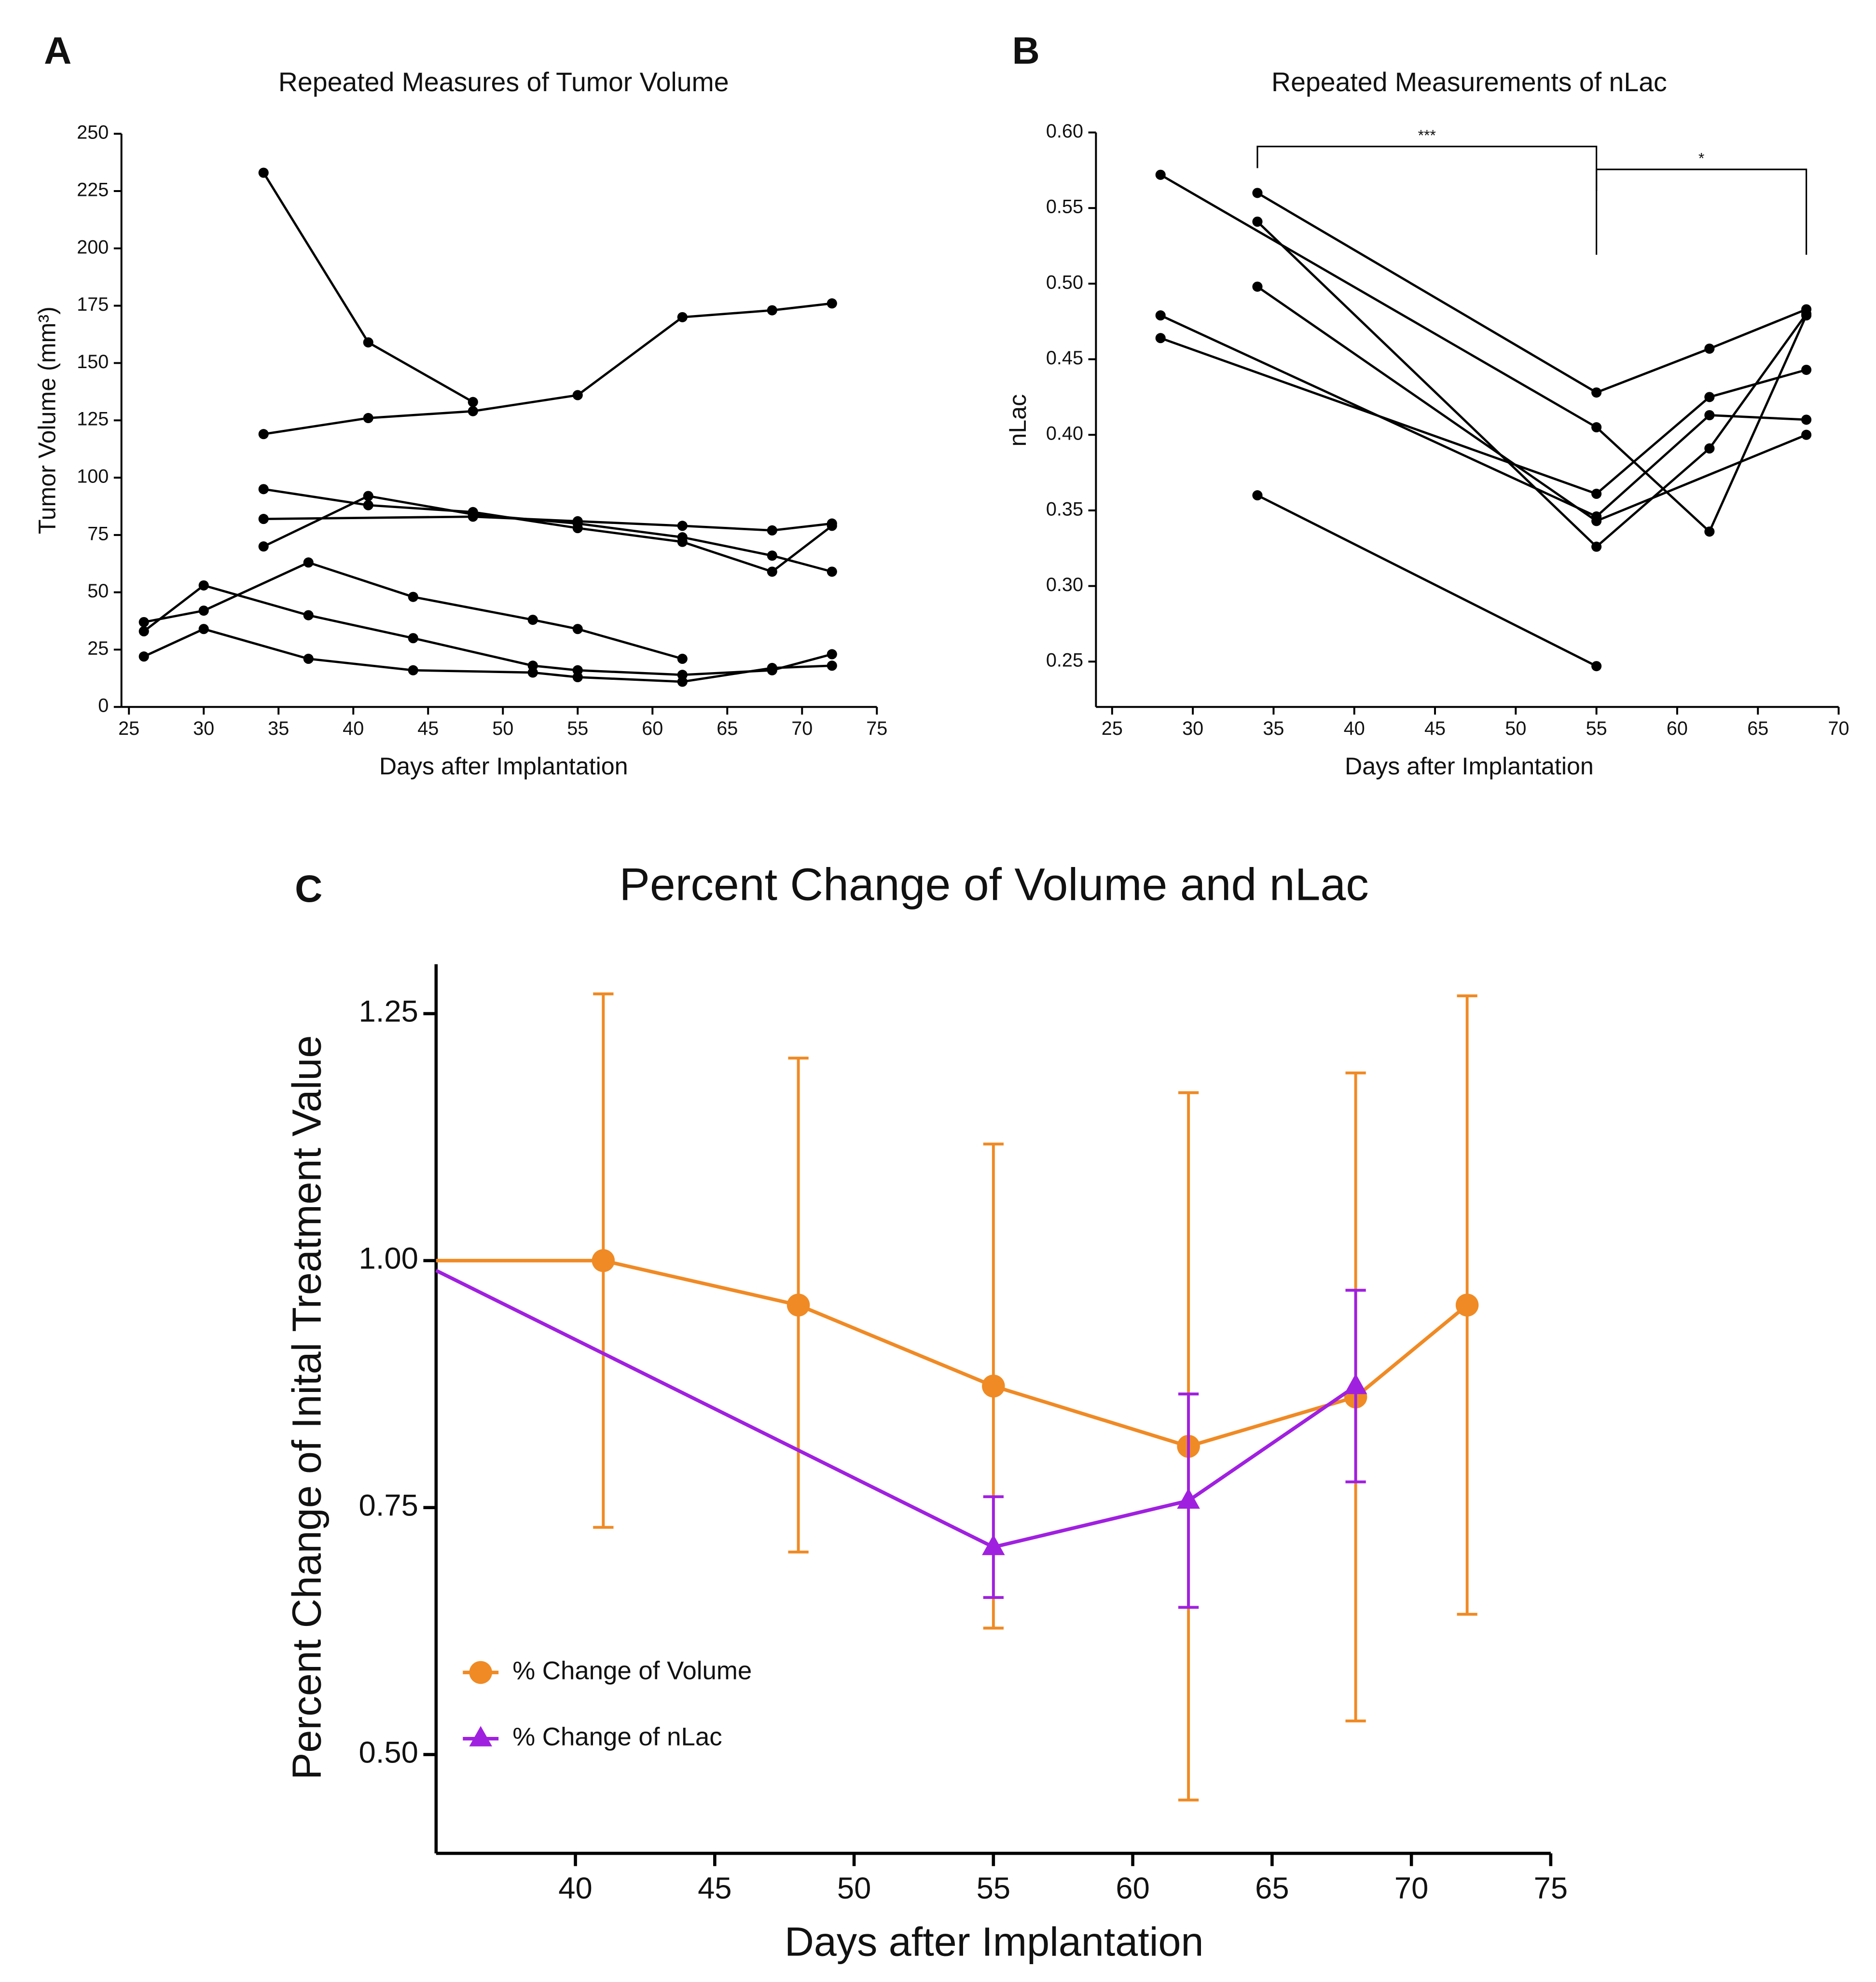 The image size is (1876, 1982). Describe the element at coordinates (308, 889) in the screenshot. I see `panel-label: C` at that location.